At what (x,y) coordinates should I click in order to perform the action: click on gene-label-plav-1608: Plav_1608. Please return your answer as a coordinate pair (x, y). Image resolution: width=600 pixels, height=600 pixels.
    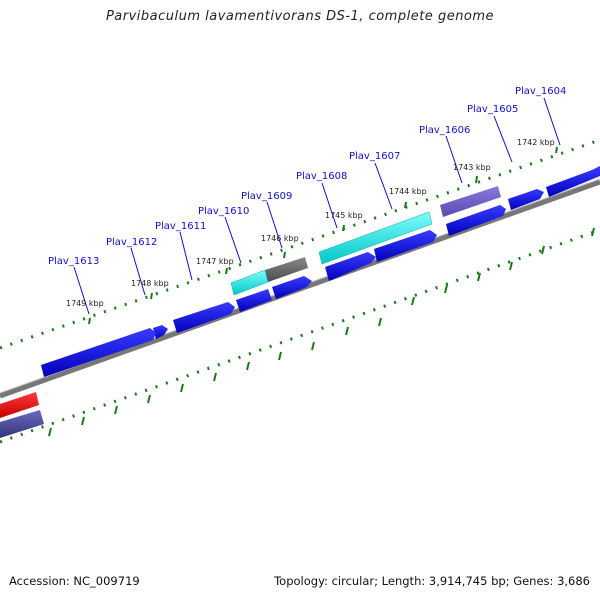
    Looking at the image, I should click on (321, 176).